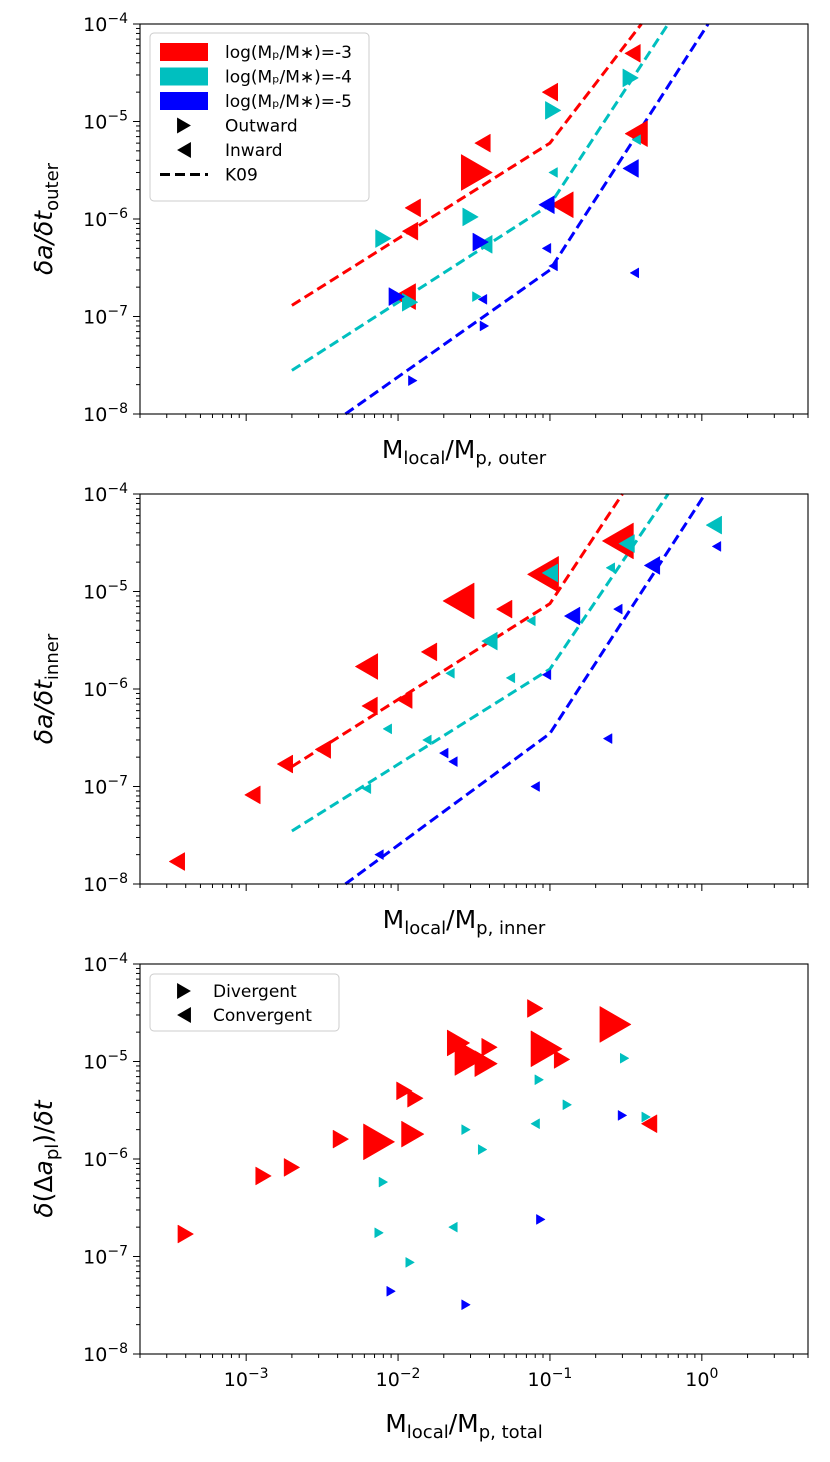 The height and width of the screenshot is (1462, 830). What do you see at coordinates (262, 1016) in the screenshot?
I see `legend-label: Convergent` at bounding box center [262, 1016].